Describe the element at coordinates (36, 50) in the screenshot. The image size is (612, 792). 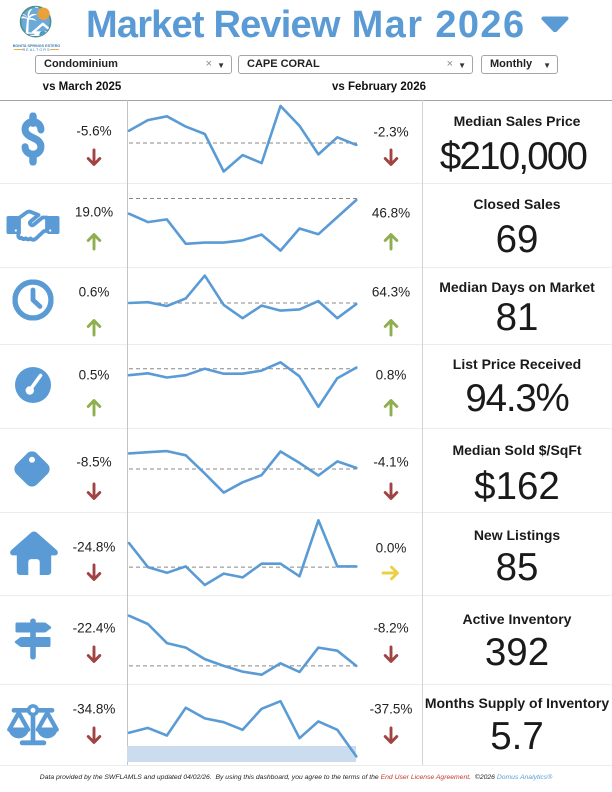
I see `svg-text: REALTORS` at that location.